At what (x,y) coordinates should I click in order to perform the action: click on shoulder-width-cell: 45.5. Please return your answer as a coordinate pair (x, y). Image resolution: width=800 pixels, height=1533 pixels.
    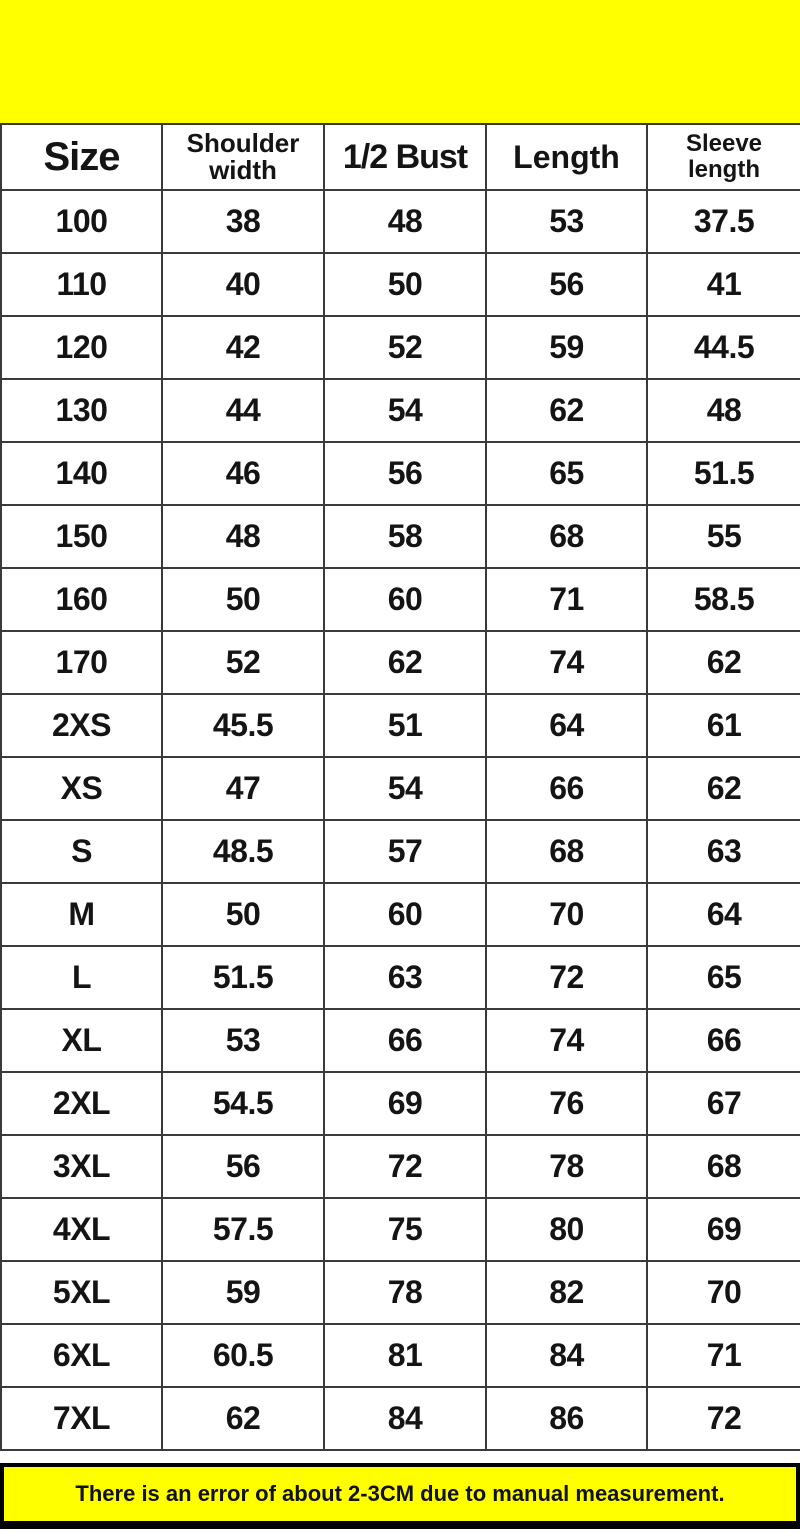
    Looking at the image, I should click on (243, 725).